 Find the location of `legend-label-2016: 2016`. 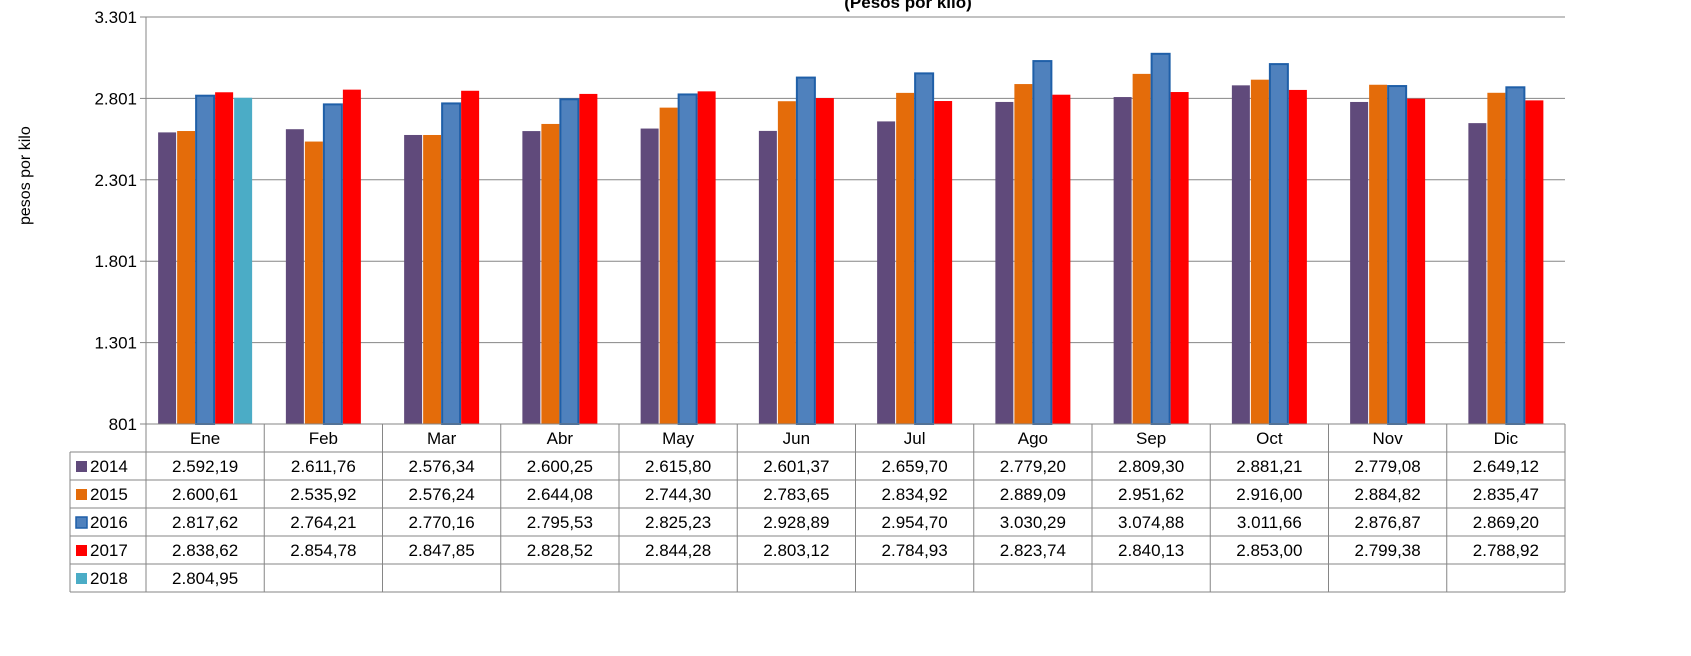

legend-label-2016: 2016 is located at coordinates (109, 522).